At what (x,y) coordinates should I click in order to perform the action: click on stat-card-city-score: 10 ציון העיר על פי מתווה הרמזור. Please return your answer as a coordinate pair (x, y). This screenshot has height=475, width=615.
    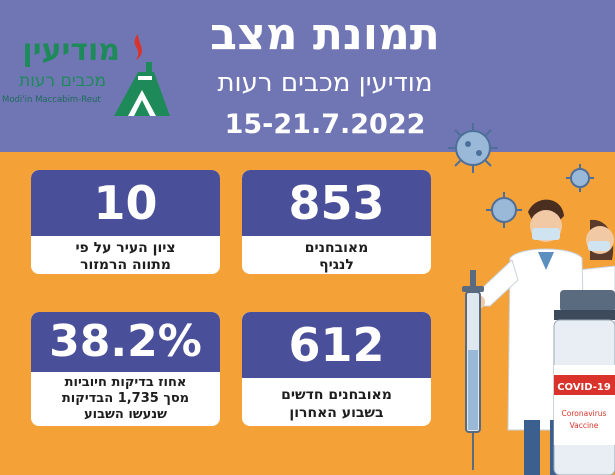
    Looking at the image, I should click on (125, 222).